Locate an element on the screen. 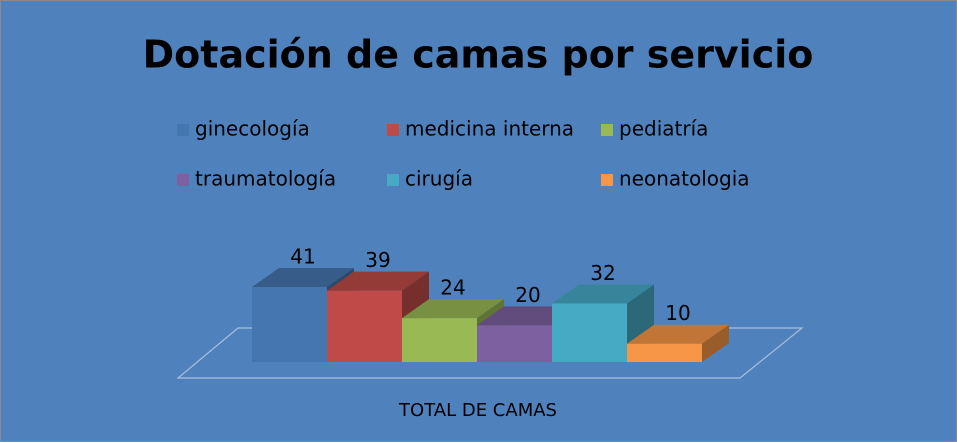 The image size is (957, 442). legend-label: medicina interna is located at coordinates (489, 129).